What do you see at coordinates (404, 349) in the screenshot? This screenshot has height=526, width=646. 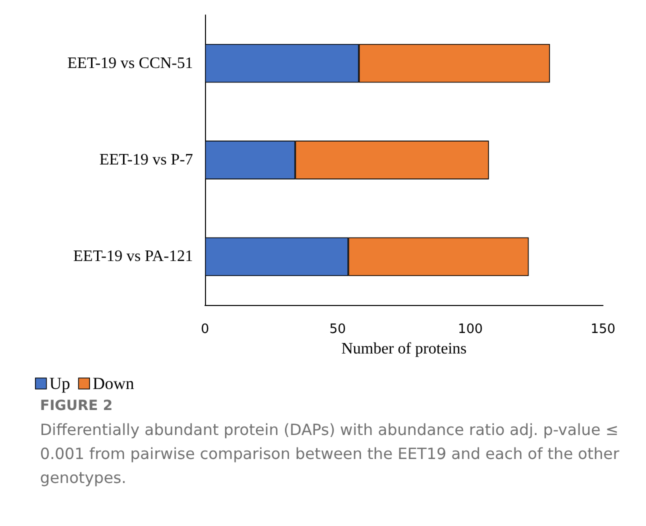 I see `x-axis-title: Number of proteins` at bounding box center [404, 349].